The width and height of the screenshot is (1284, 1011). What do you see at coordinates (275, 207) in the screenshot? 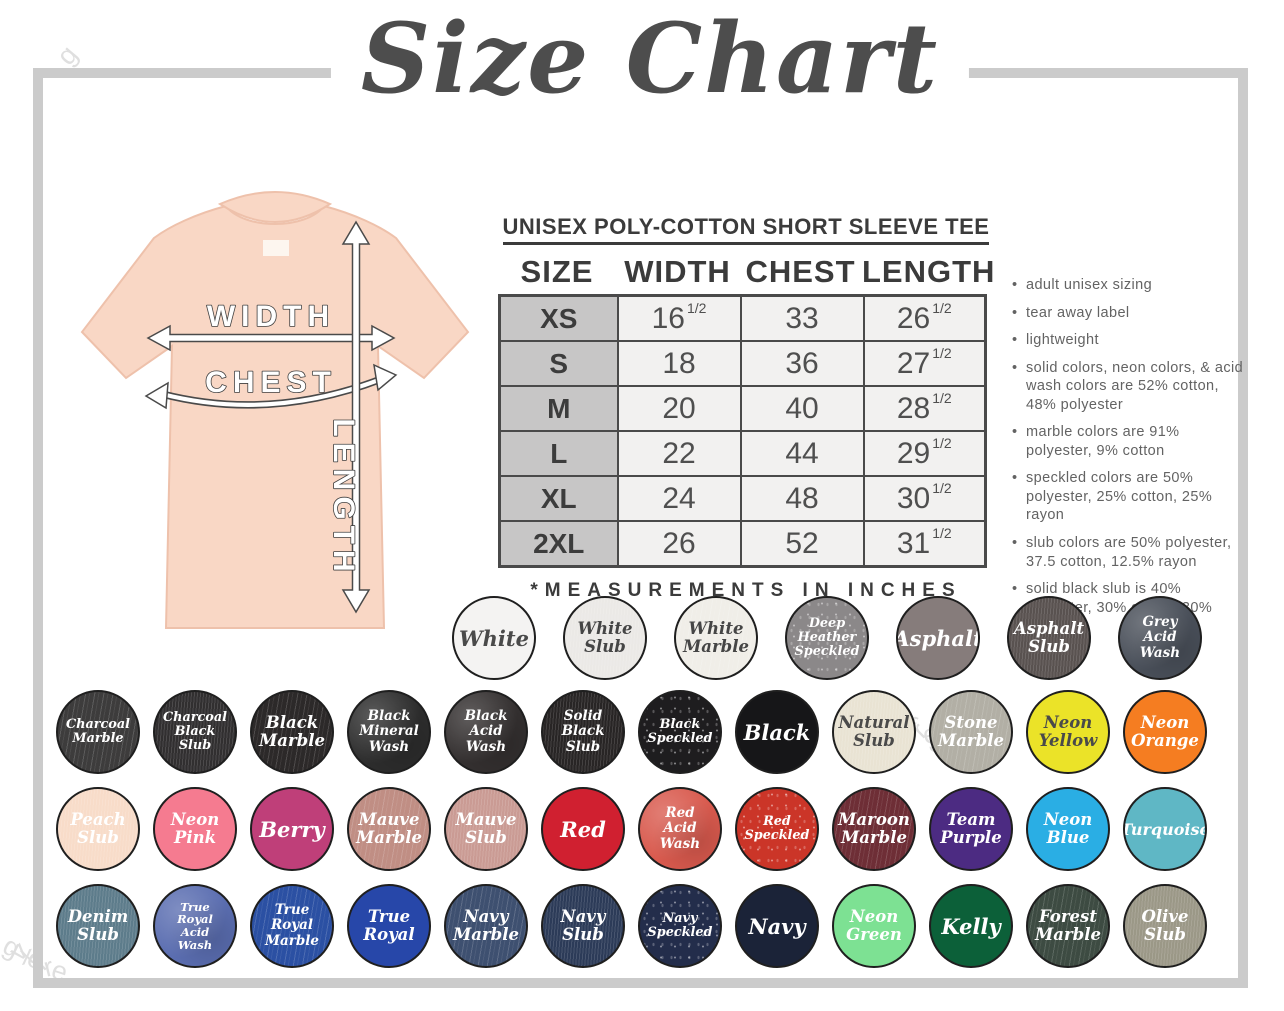
I see `tee-collar` at bounding box center [275, 207].